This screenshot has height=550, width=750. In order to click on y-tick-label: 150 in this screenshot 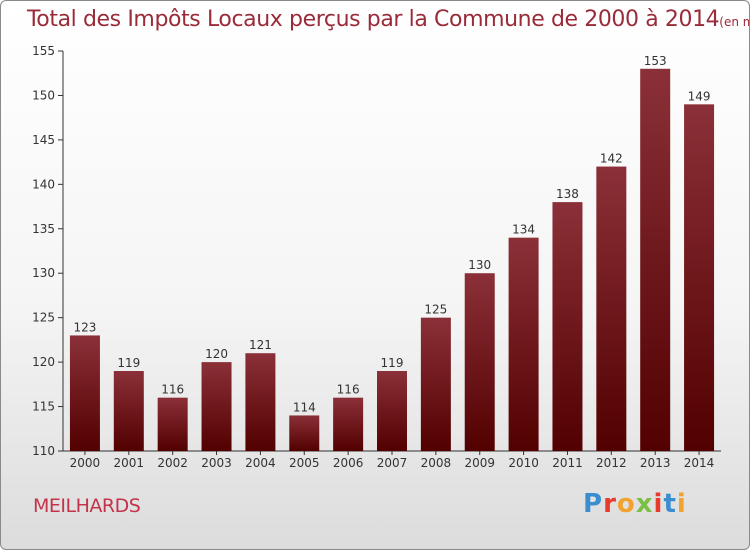, I will do `click(43, 95)`.